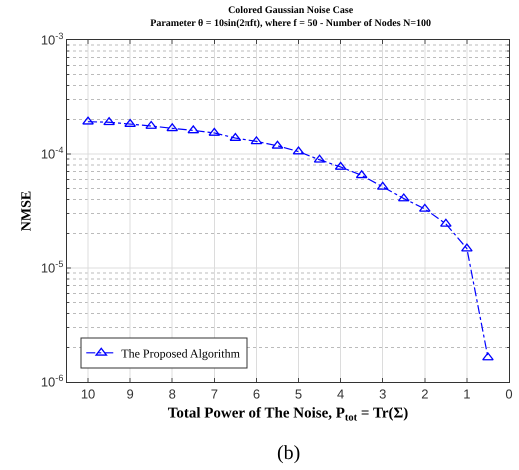 This screenshot has height=470, width=519. Describe the element at coordinates (382, 394) in the screenshot. I see `x-tick-label: 3` at that location.